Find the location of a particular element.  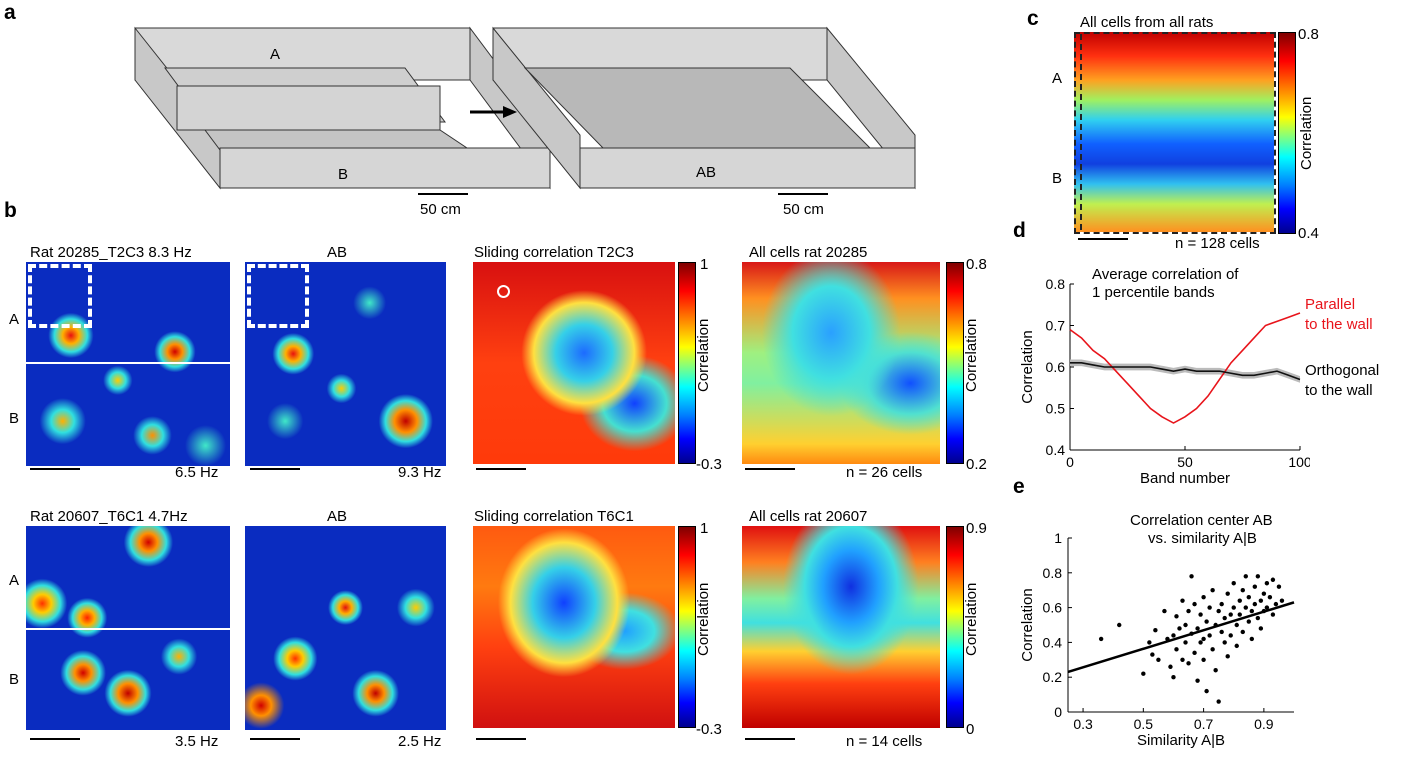

colorbar-max: 0.8 is located at coordinates (1308, 34).